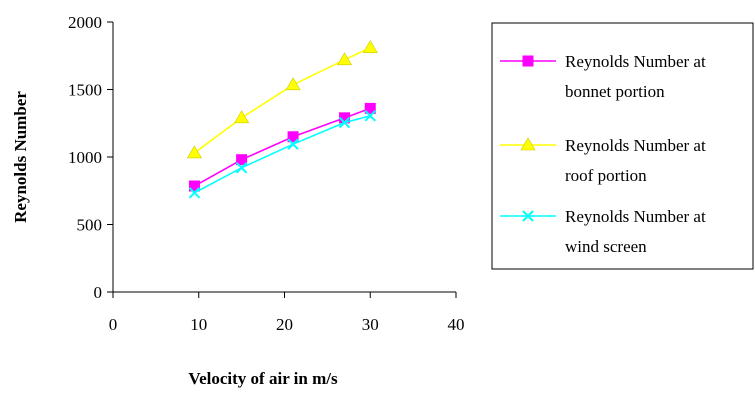 This screenshot has height=397, width=755. I want to click on legend-label: roof portion, so click(606, 175).